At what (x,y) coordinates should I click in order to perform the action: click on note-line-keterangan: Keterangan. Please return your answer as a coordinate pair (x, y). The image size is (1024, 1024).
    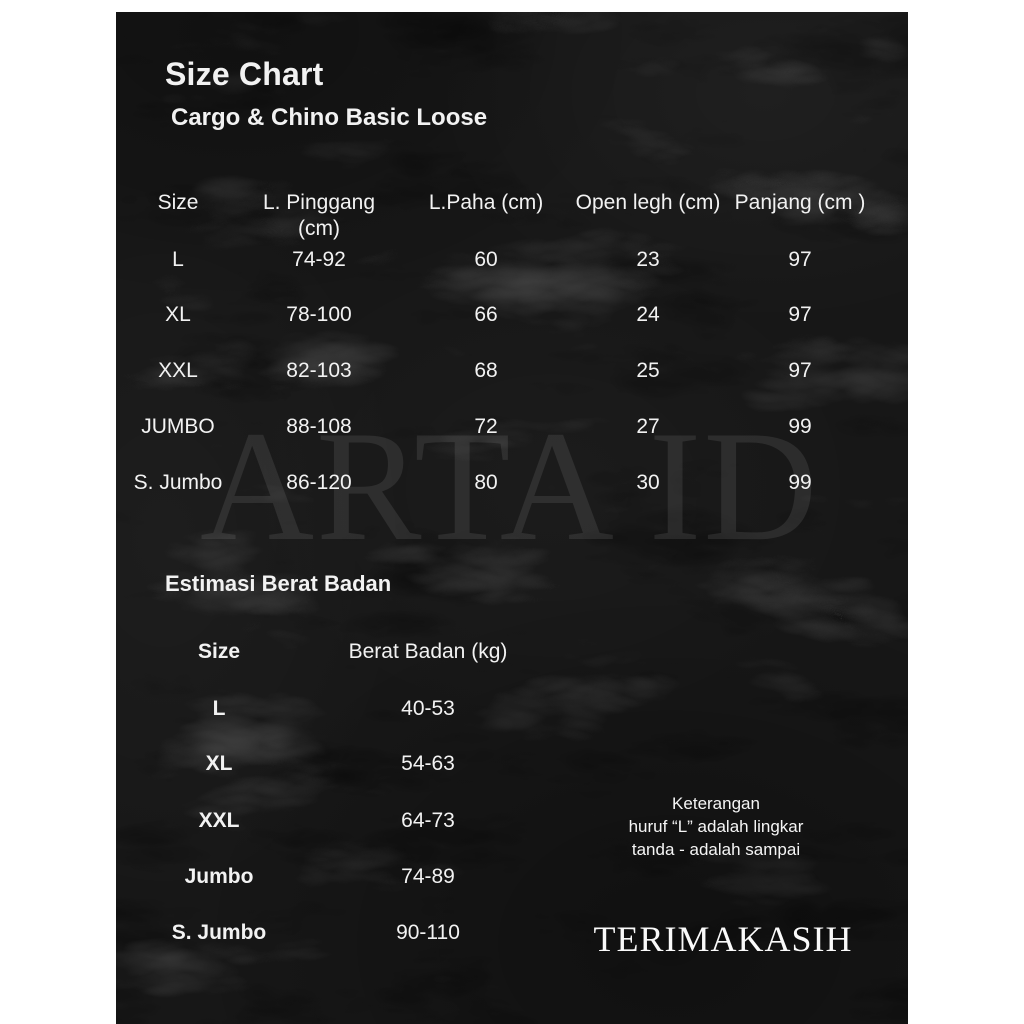
    Looking at the image, I should click on (716, 803).